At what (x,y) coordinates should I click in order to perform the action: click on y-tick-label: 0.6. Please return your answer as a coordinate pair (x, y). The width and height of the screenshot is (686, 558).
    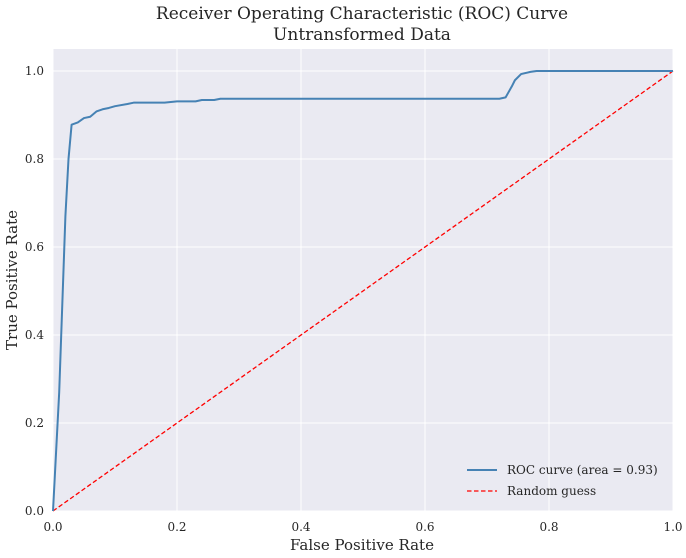
    Looking at the image, I should click on (34, 247).